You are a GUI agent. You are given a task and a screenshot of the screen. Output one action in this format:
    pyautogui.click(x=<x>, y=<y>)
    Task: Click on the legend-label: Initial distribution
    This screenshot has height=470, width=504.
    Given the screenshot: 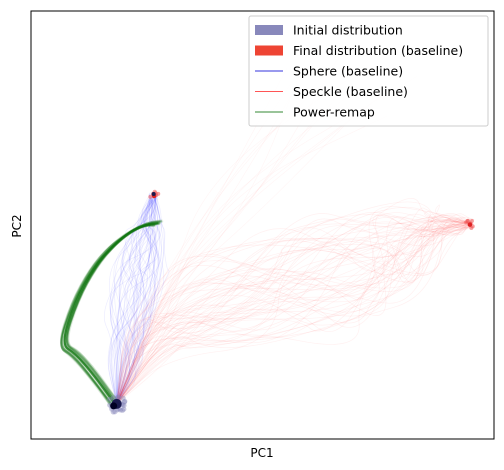 What is the action you would take?
    pyautogui.click(x=348, y=30)
    